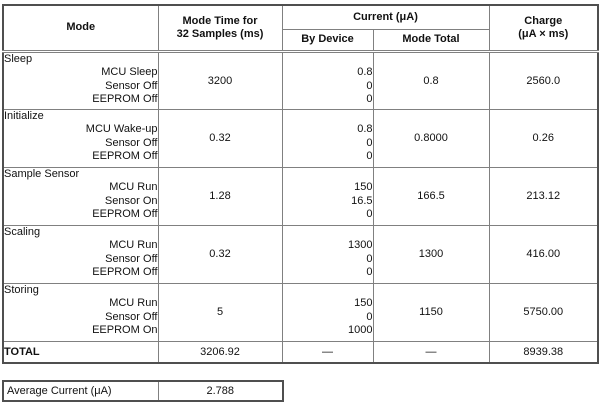 The image size is (600, 406). Describe the element at coordinates (431, 138) in the screenshot. I see `mode-total-cell: 0.8000` at that location.